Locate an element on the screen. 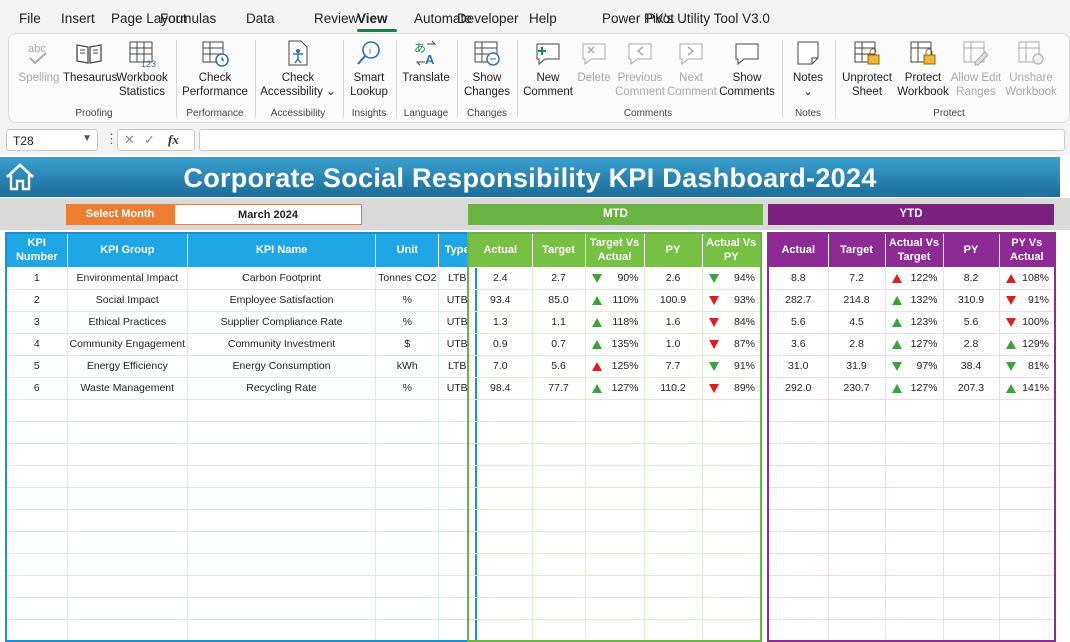 The height and width of the screenshot is (642, 1070). kpi-unit-cell: $ is located at coordinates (407, 344).